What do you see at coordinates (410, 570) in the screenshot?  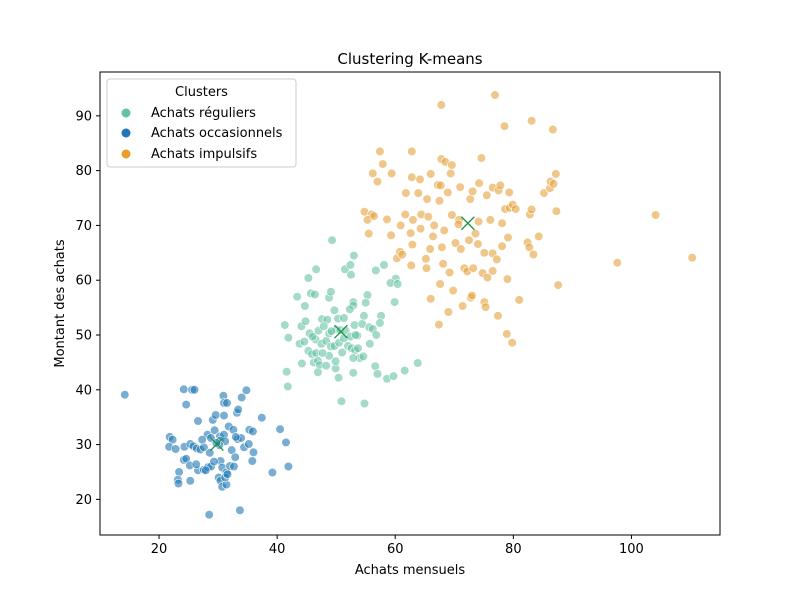 I see `x-axis-title: Achats mensuels` at bounding box center [410, 570].